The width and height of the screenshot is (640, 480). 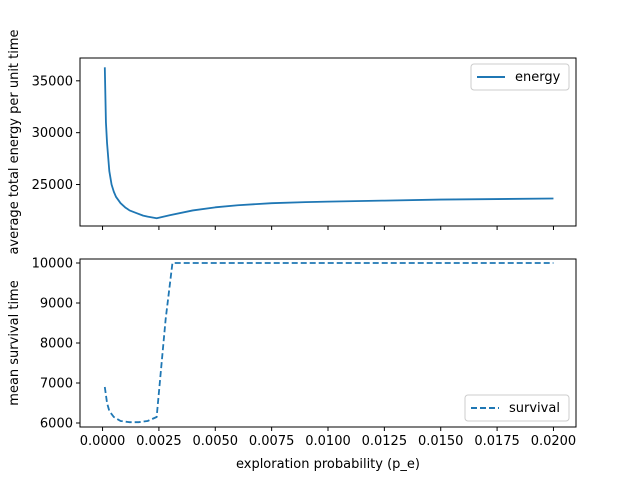 What do you see at coordinates (497, 441) in the screenshot?
I see `survival-x-tick-label: 0.0175` at bounding box center [497, 441].